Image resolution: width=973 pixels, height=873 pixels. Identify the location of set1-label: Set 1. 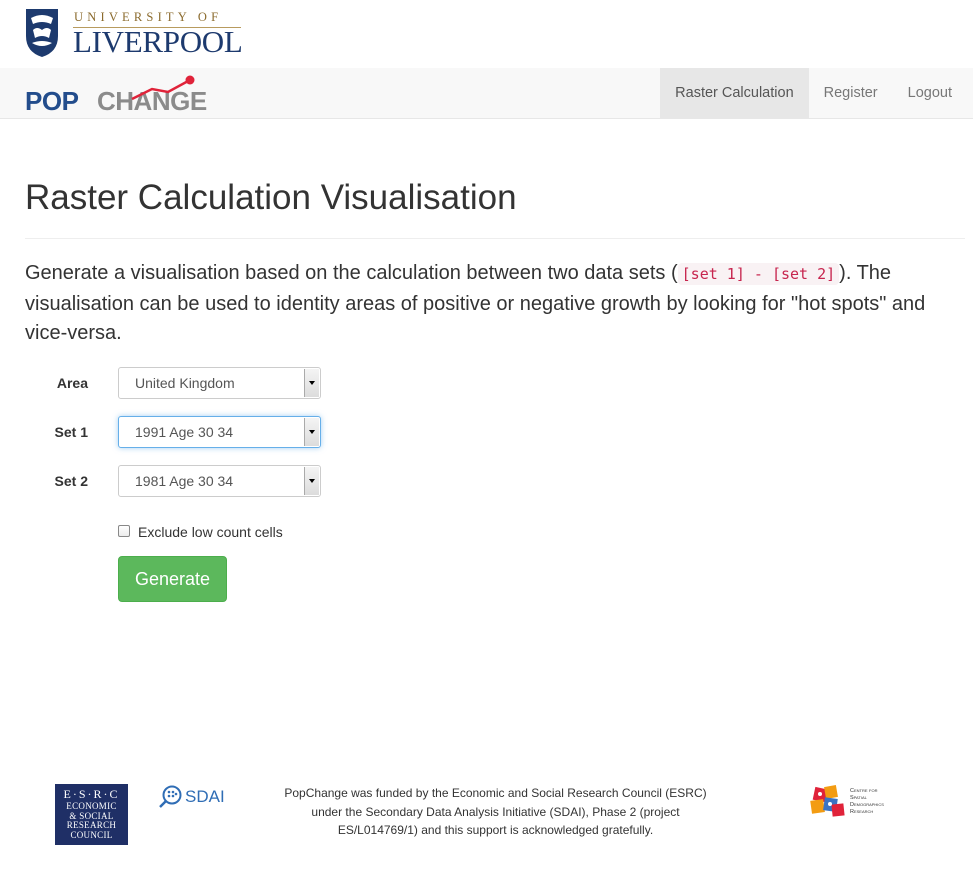
(71, 432).